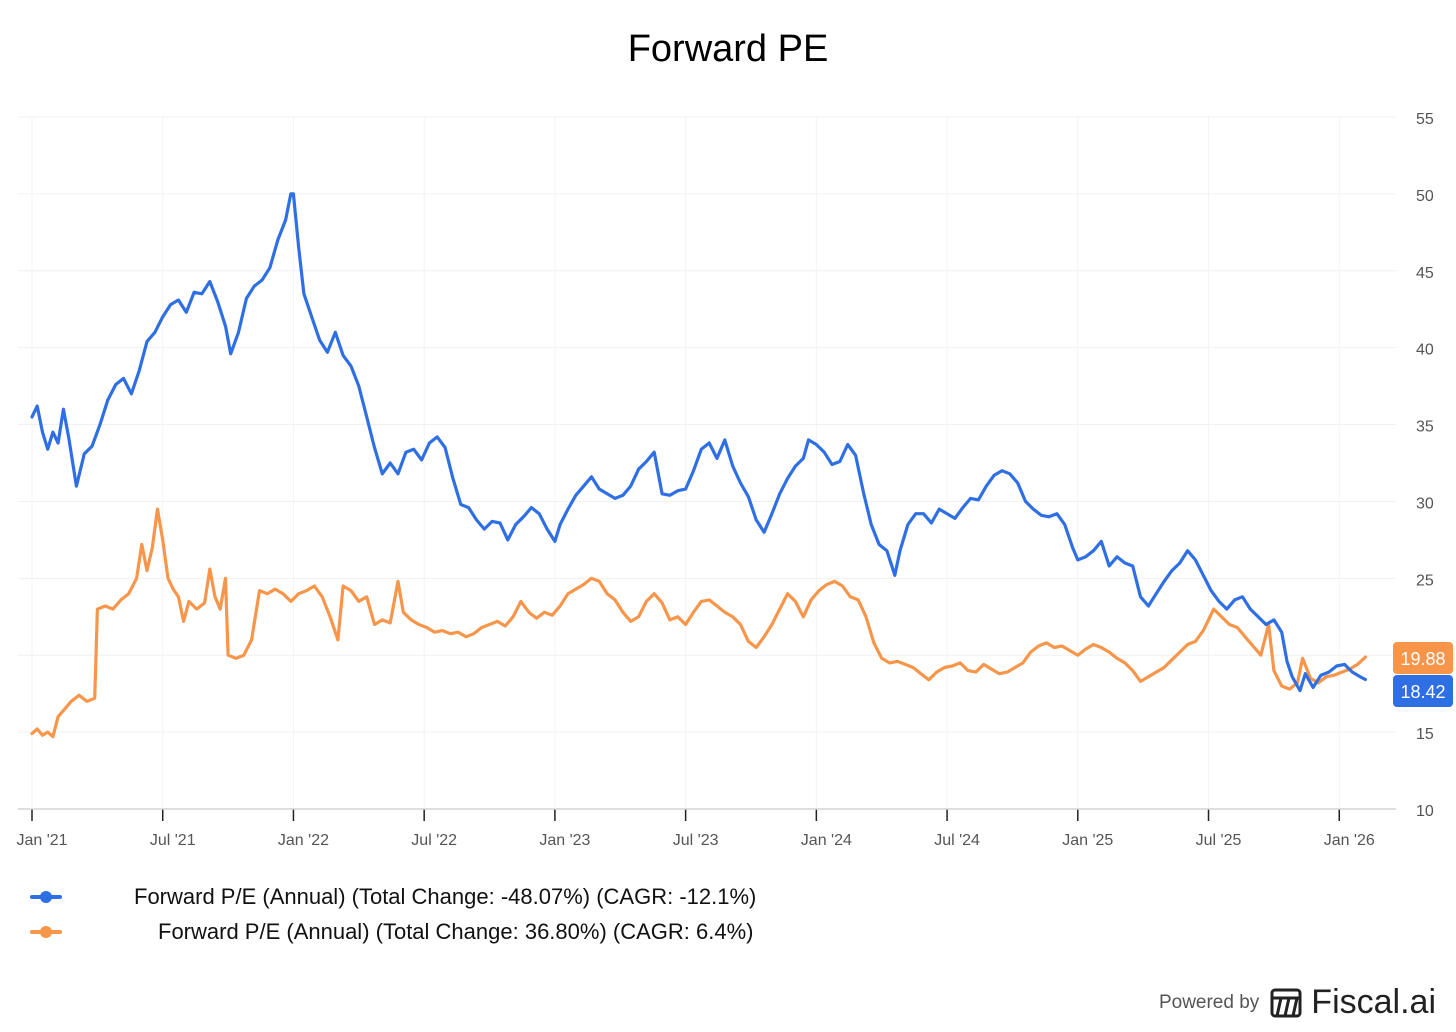 This screenshot has width=1456, height=1032. What do you see at coordinates (1425, 811) in the screenshot?
I see `y-tick-label: 10` at bounding box center [1425, 811].